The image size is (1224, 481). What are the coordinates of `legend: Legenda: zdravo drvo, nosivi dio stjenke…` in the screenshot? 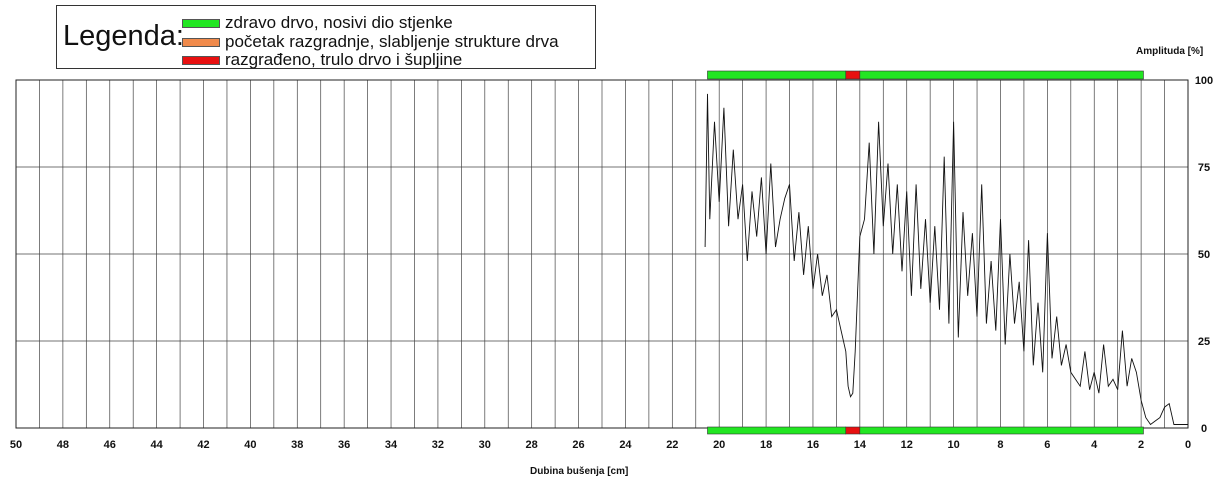 It's located at (326, 37).